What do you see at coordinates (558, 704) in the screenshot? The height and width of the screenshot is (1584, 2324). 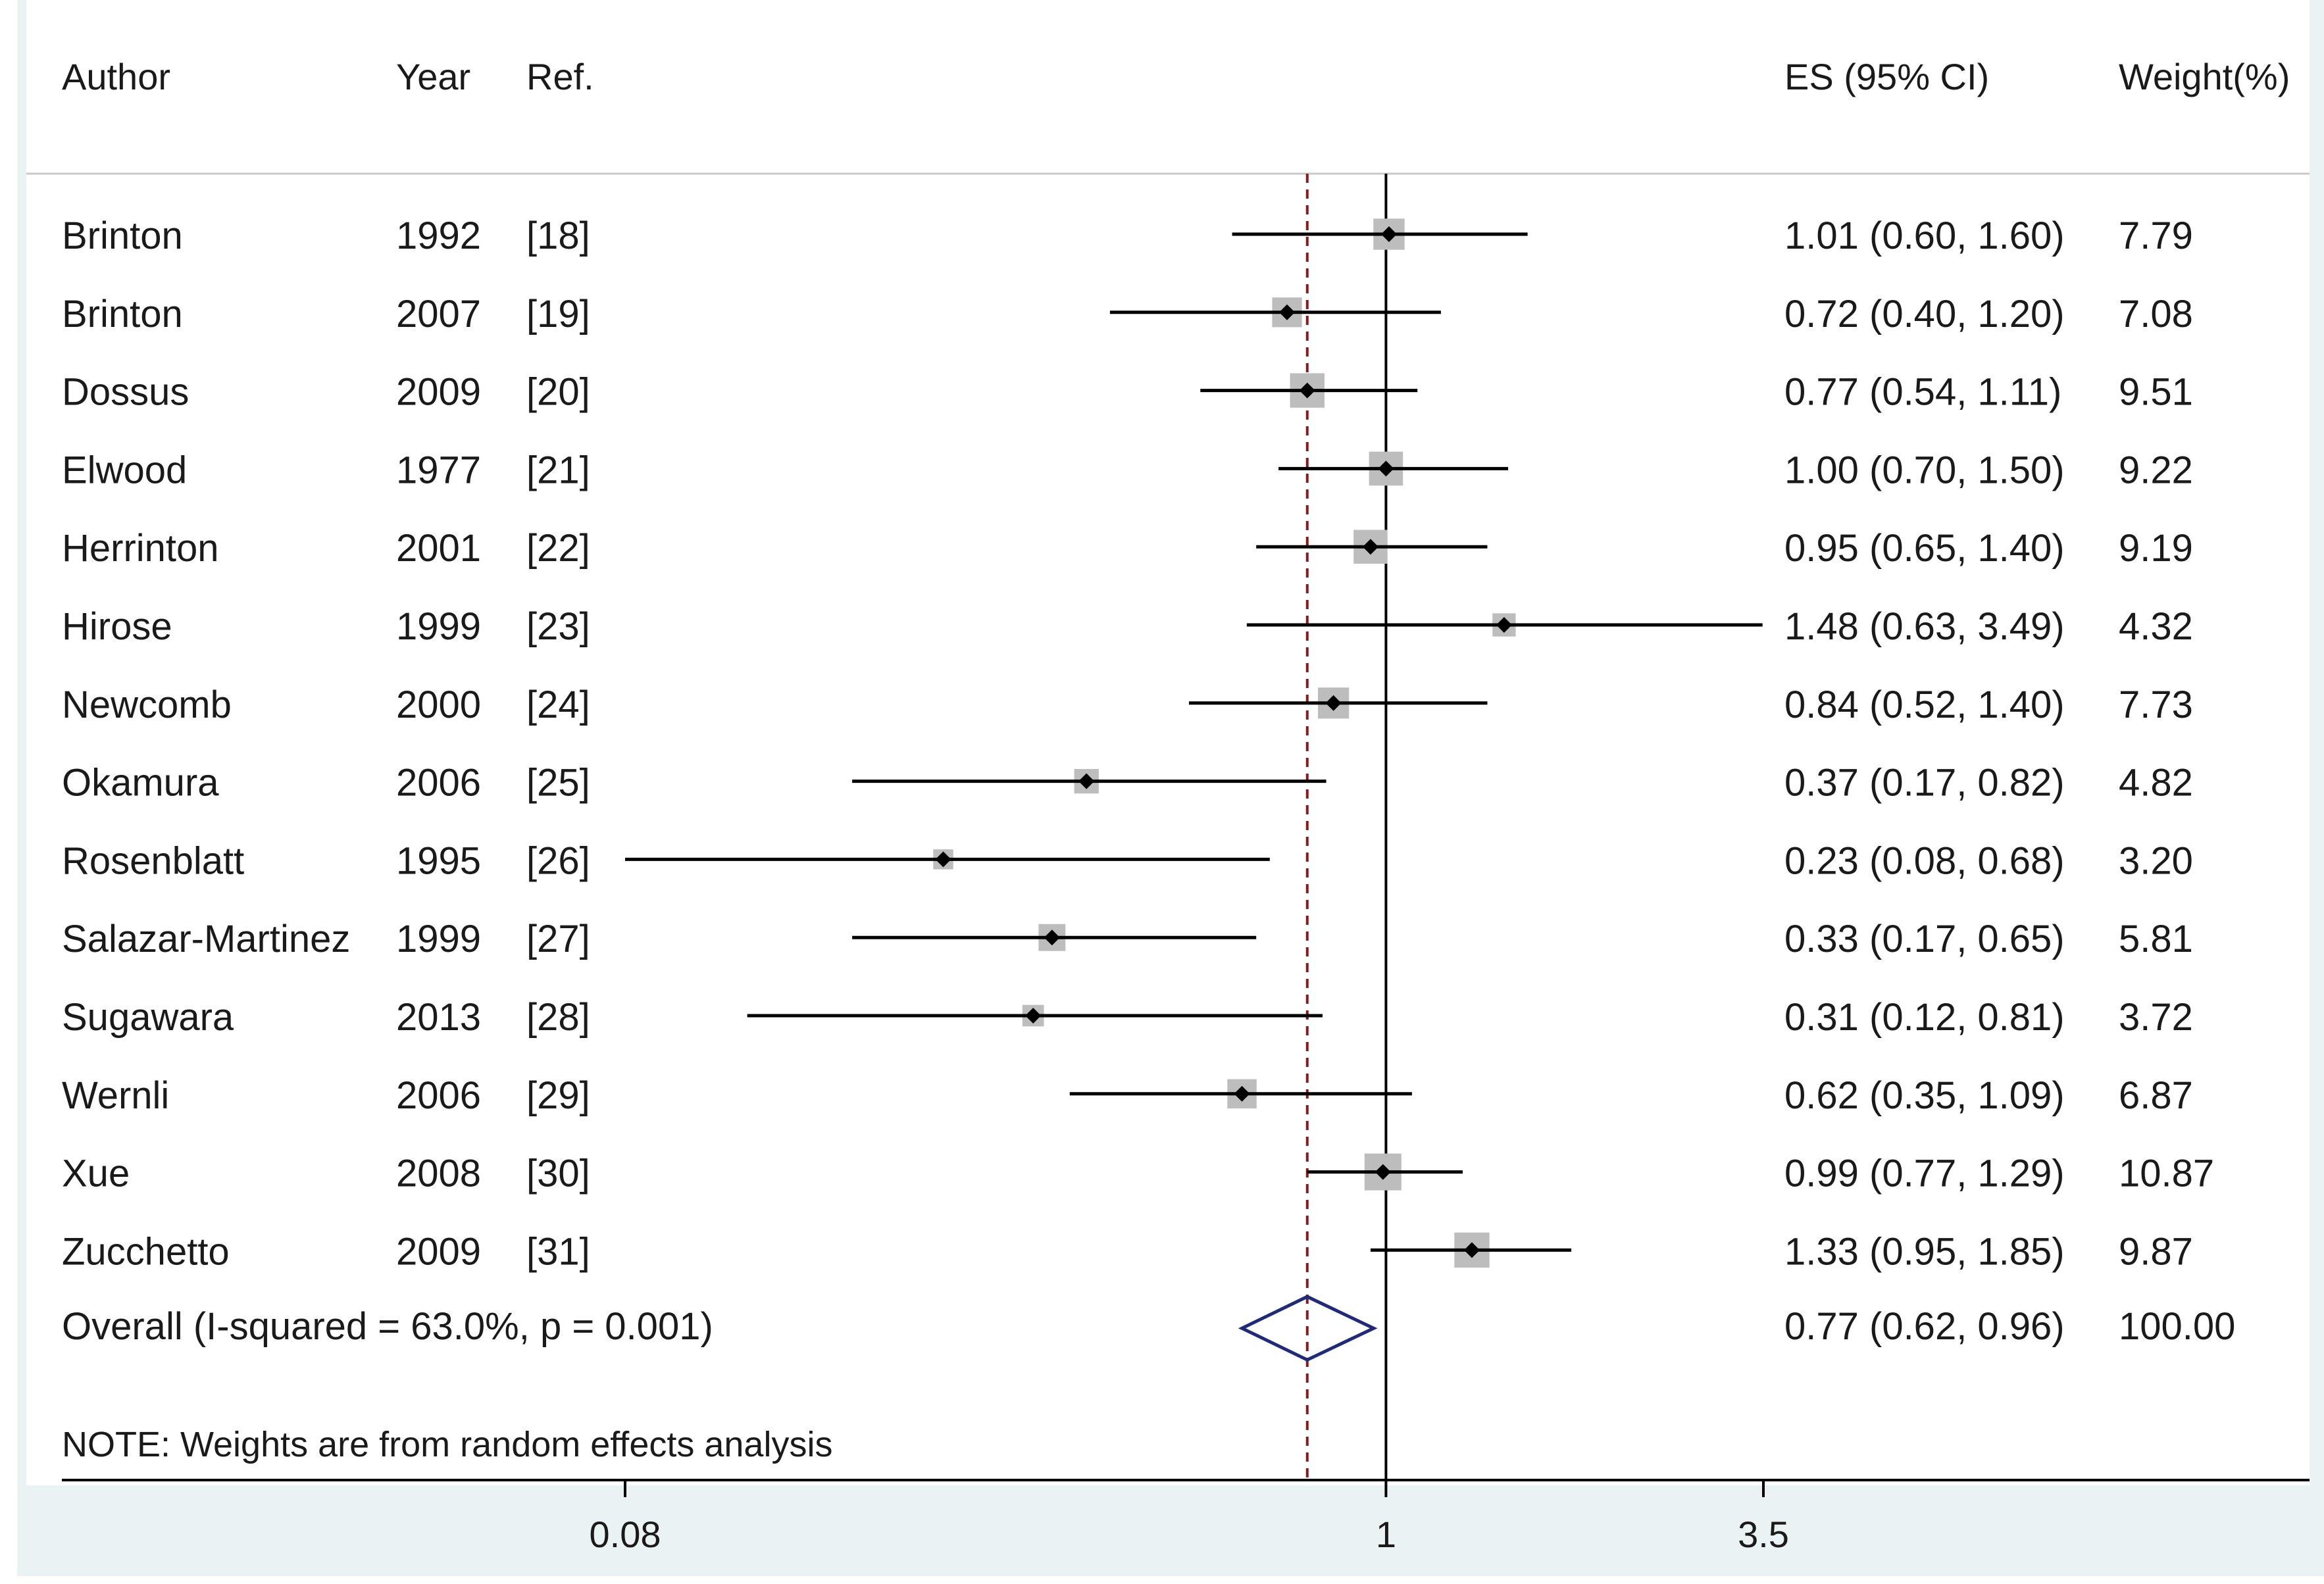 I see `study-ref: [24]` at bounding box center [558, 704].